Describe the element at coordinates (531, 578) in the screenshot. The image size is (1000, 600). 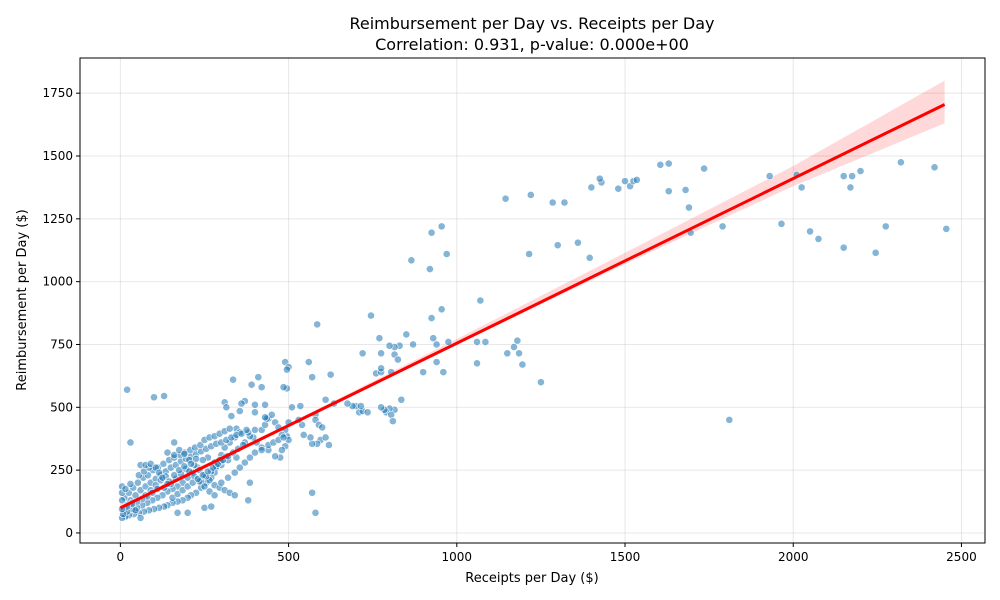
I see `x-axis-label: Receipts per Day ($)` at that location.